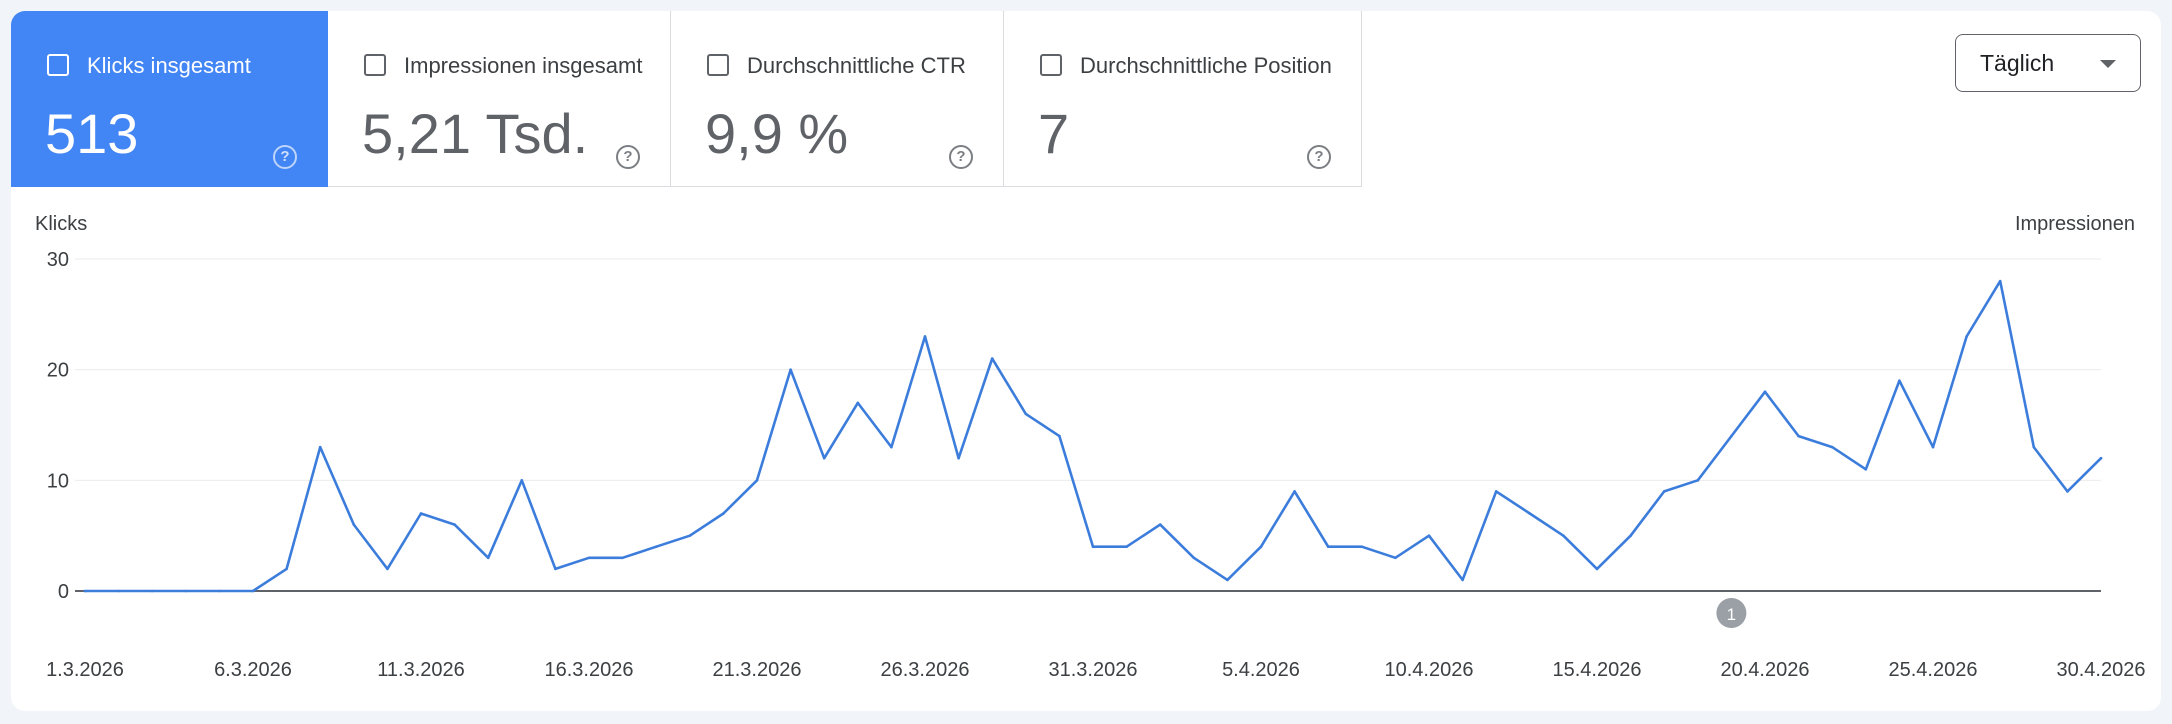  What do you see at coordinates (523, 65) in the screenshot?
I see `metric-label: Impressionen insgesamt` at bounding box center [523, 65].